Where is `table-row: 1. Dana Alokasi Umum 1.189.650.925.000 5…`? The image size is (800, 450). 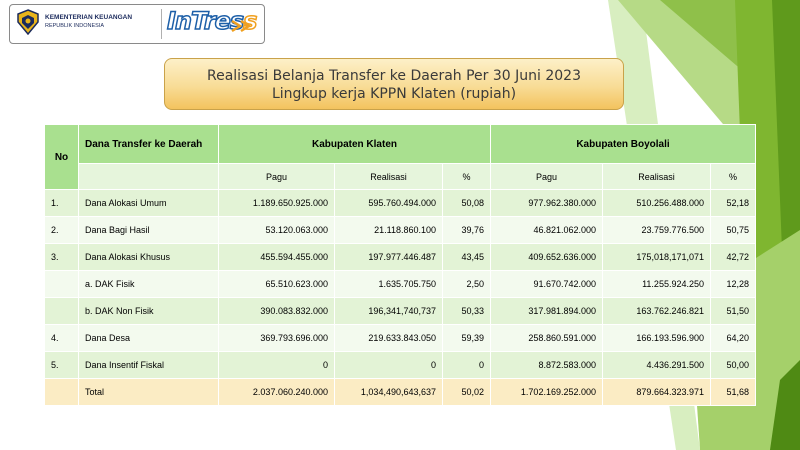
table-row: 1. Dana Alokasi Umum 1.189.650.925.000 5… is located at coordinates (400, 203).